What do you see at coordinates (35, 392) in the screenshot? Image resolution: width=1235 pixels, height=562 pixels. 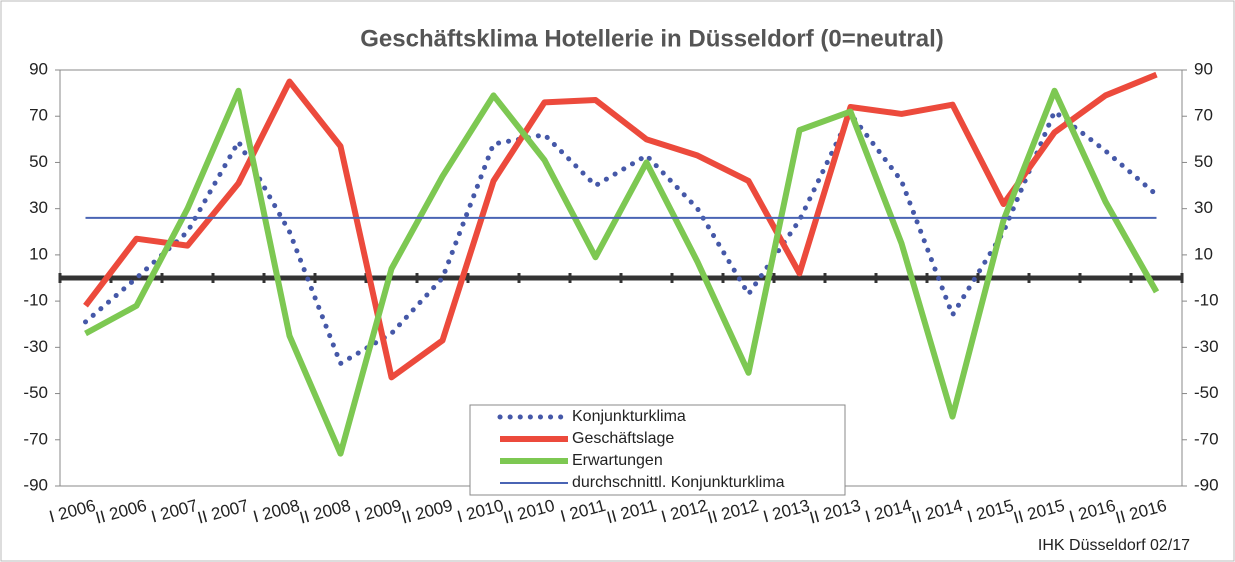 I see `y-tick-label: -50` at bounding box center [35, 392].